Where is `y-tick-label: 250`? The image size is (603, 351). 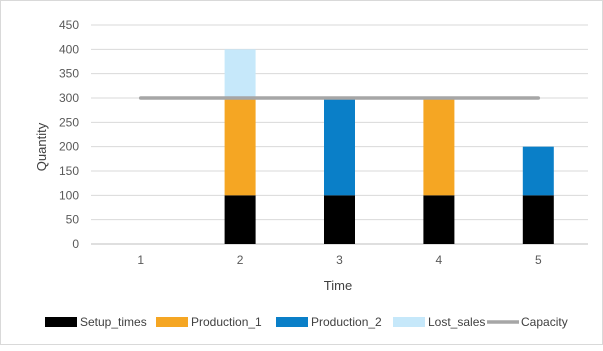 y-tick-label: 250 is located at coordinates (69, 122).